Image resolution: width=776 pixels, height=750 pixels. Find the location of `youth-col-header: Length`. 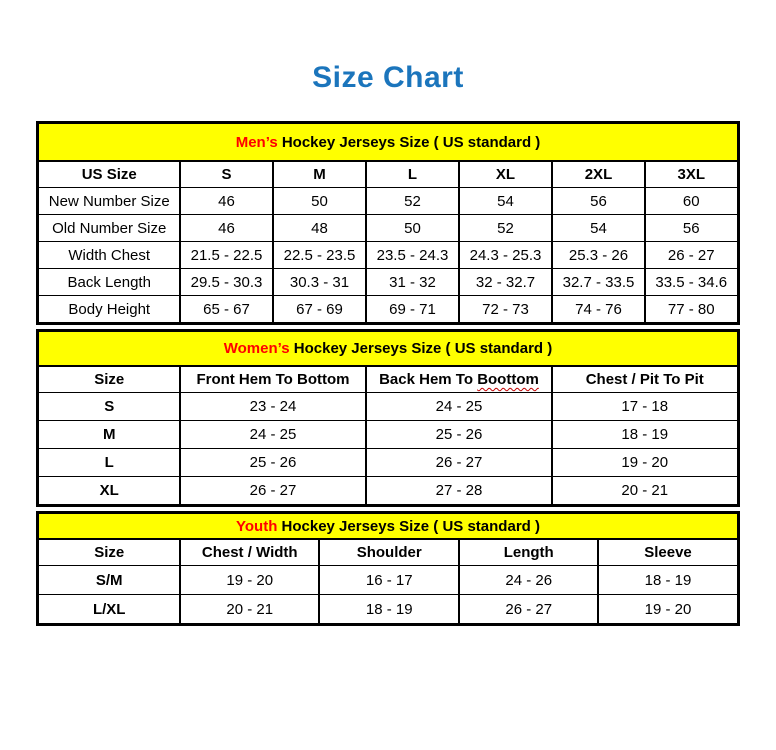

youth-col-header: Length is located at coordinates (528, 552).